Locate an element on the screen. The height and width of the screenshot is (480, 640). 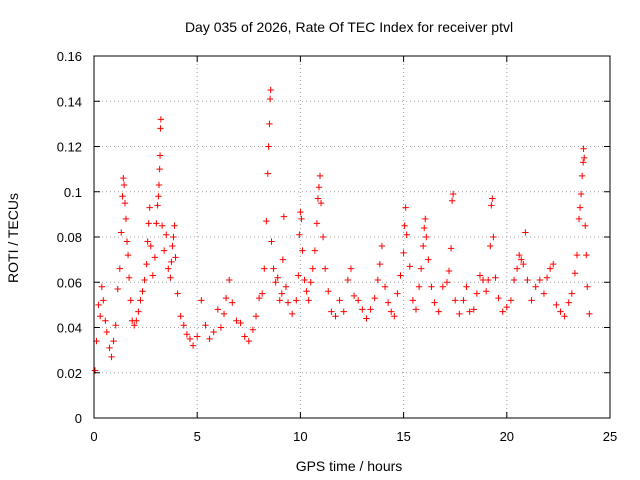
y-axis-label: ROTI / TECUs is located at coordinates (13, 238).